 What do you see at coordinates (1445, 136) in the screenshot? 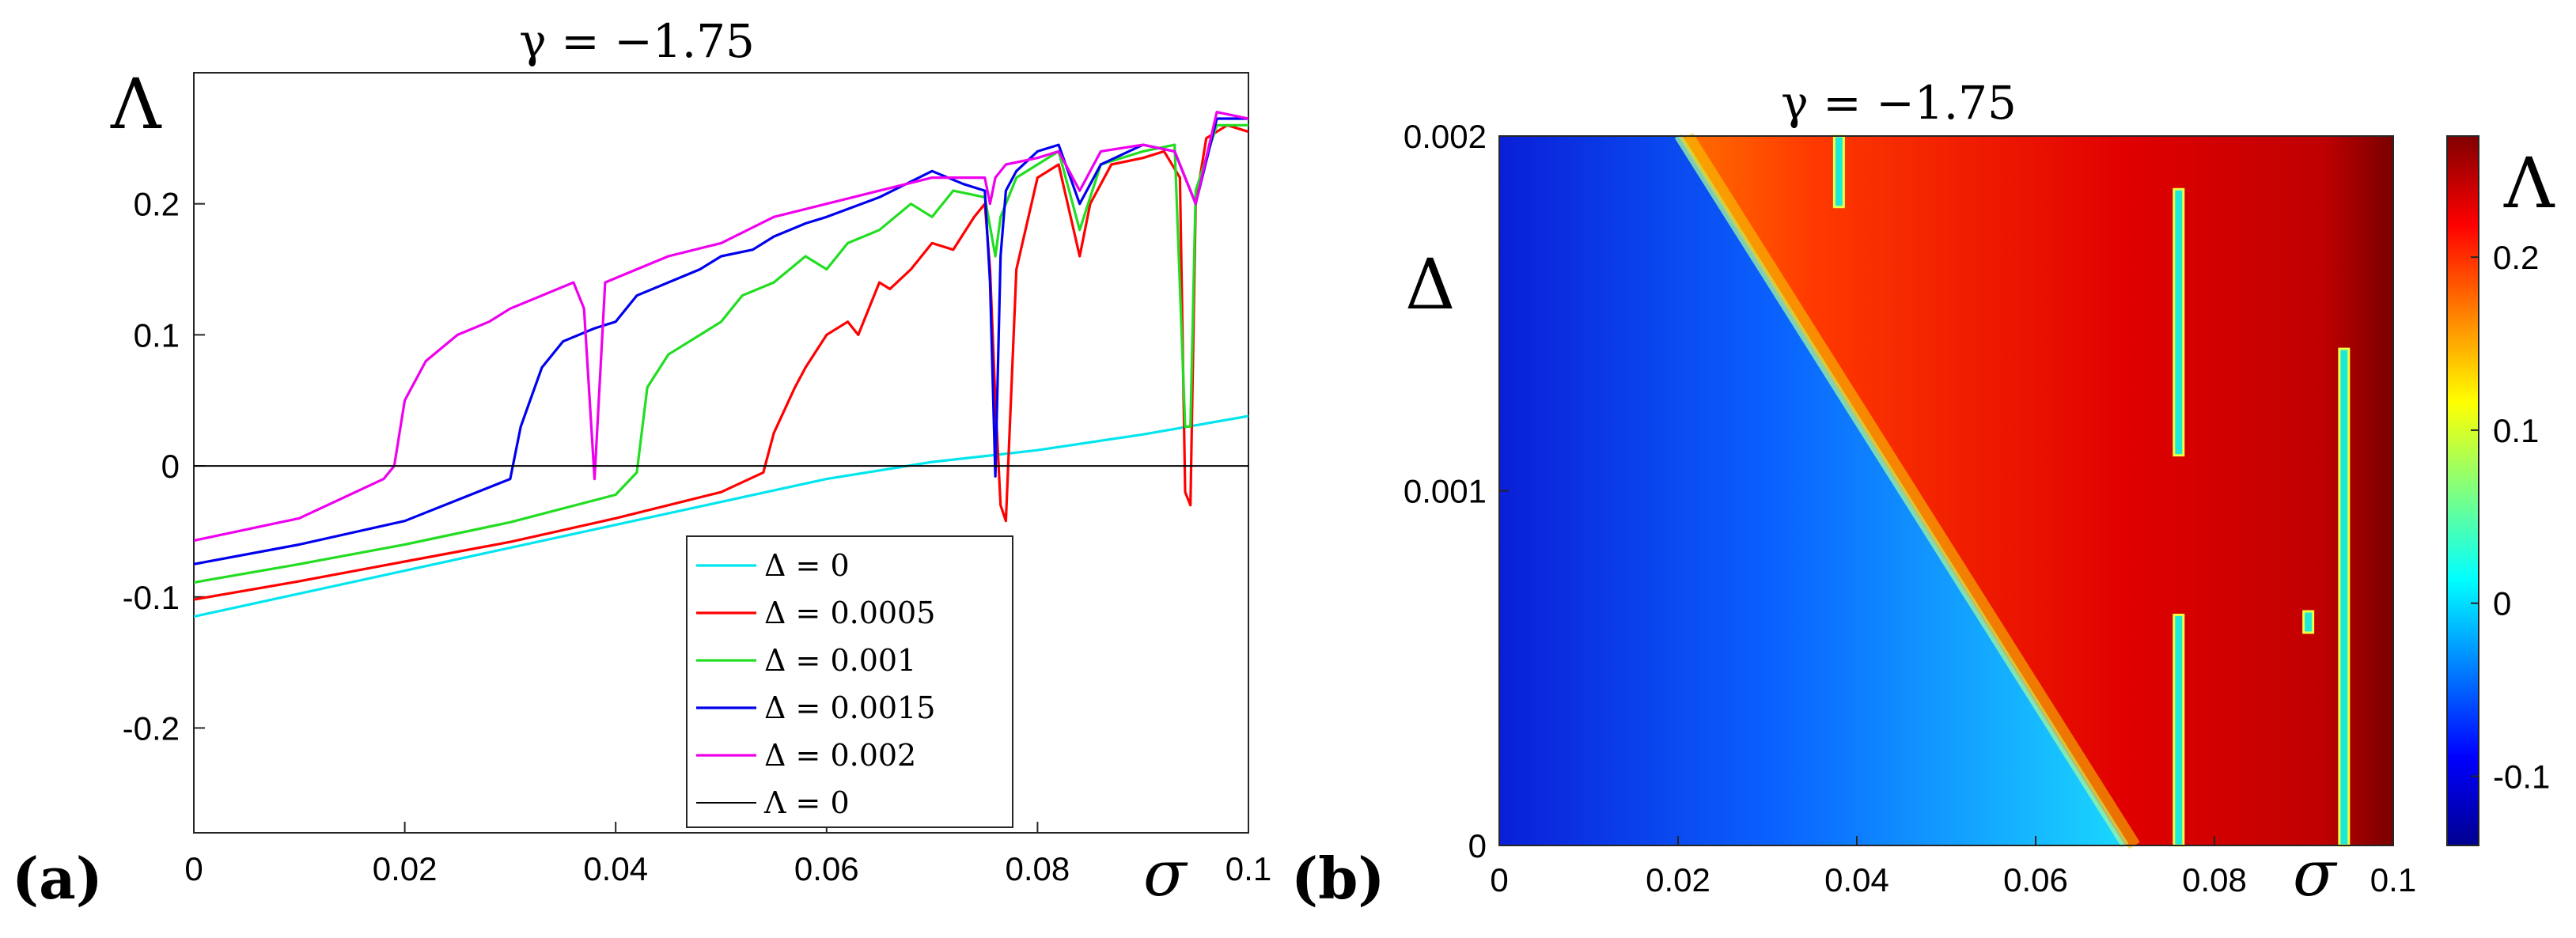
I see `b-y-tick-label: 0.002` at bounding box center [1445, 136].